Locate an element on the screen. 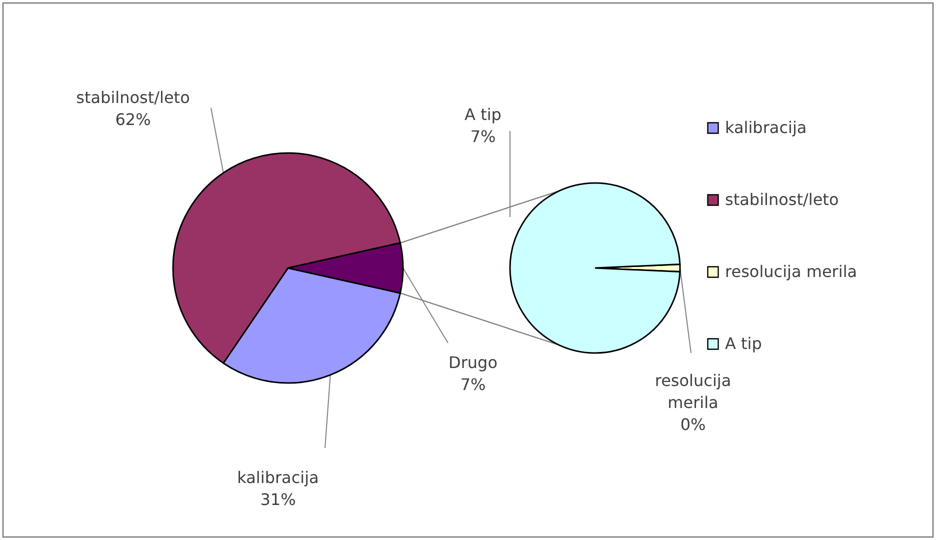  slice-label: Drugo is located at coordinates (473, 362).